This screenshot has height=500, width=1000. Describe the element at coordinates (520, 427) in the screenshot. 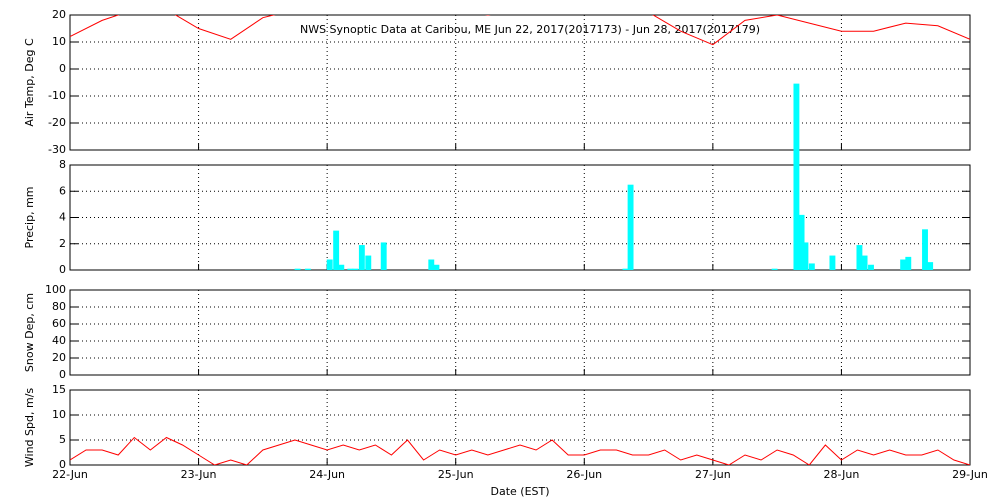

I see `plot-frame` at that location.